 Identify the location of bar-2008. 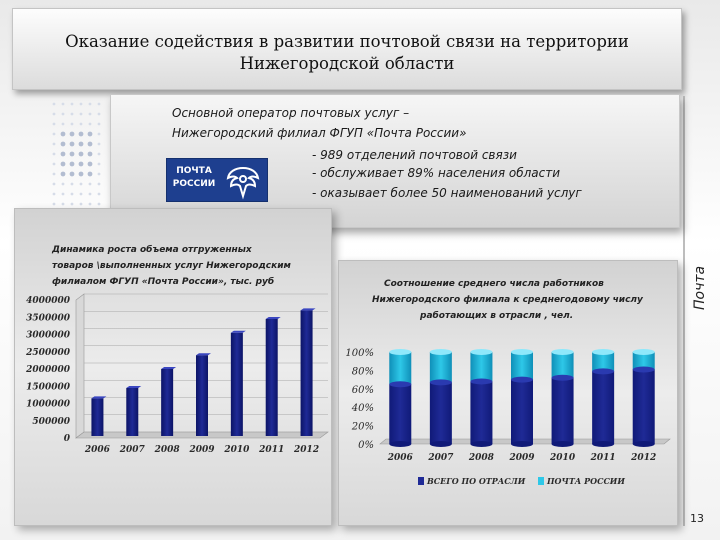
(167, 402).